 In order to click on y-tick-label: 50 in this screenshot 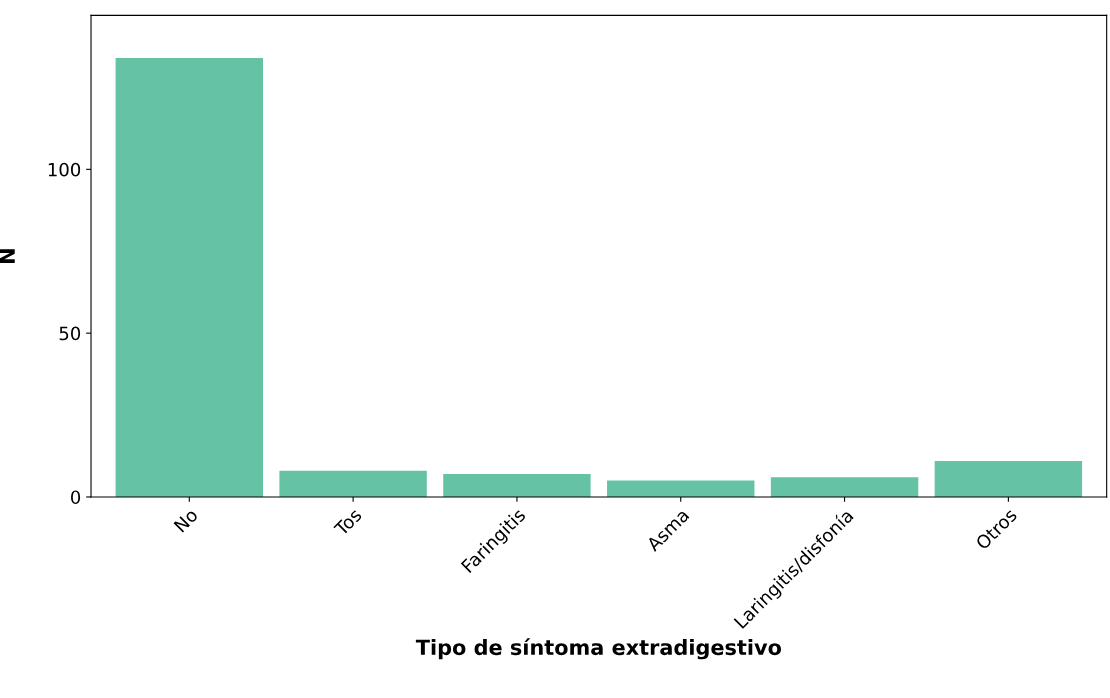, I will do `click(70, 333)`.